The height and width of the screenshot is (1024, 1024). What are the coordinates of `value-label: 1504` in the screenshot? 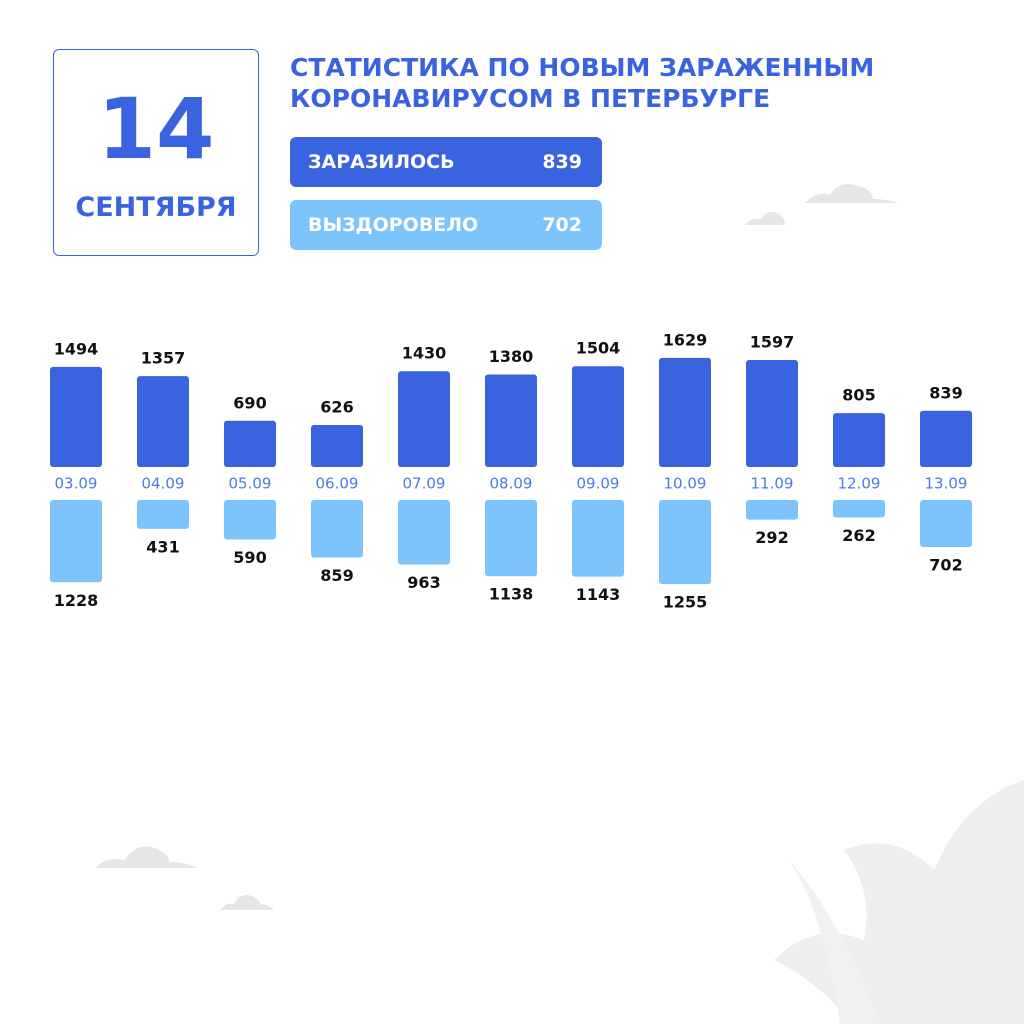 It's located at (598, 348).